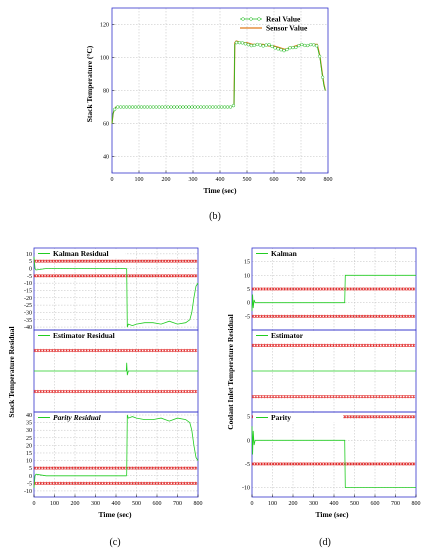 The image size is (431, 550). Describe the element at coordinates (106, 92) in the screenshot. I see `y-tick-label: 80` at that location.